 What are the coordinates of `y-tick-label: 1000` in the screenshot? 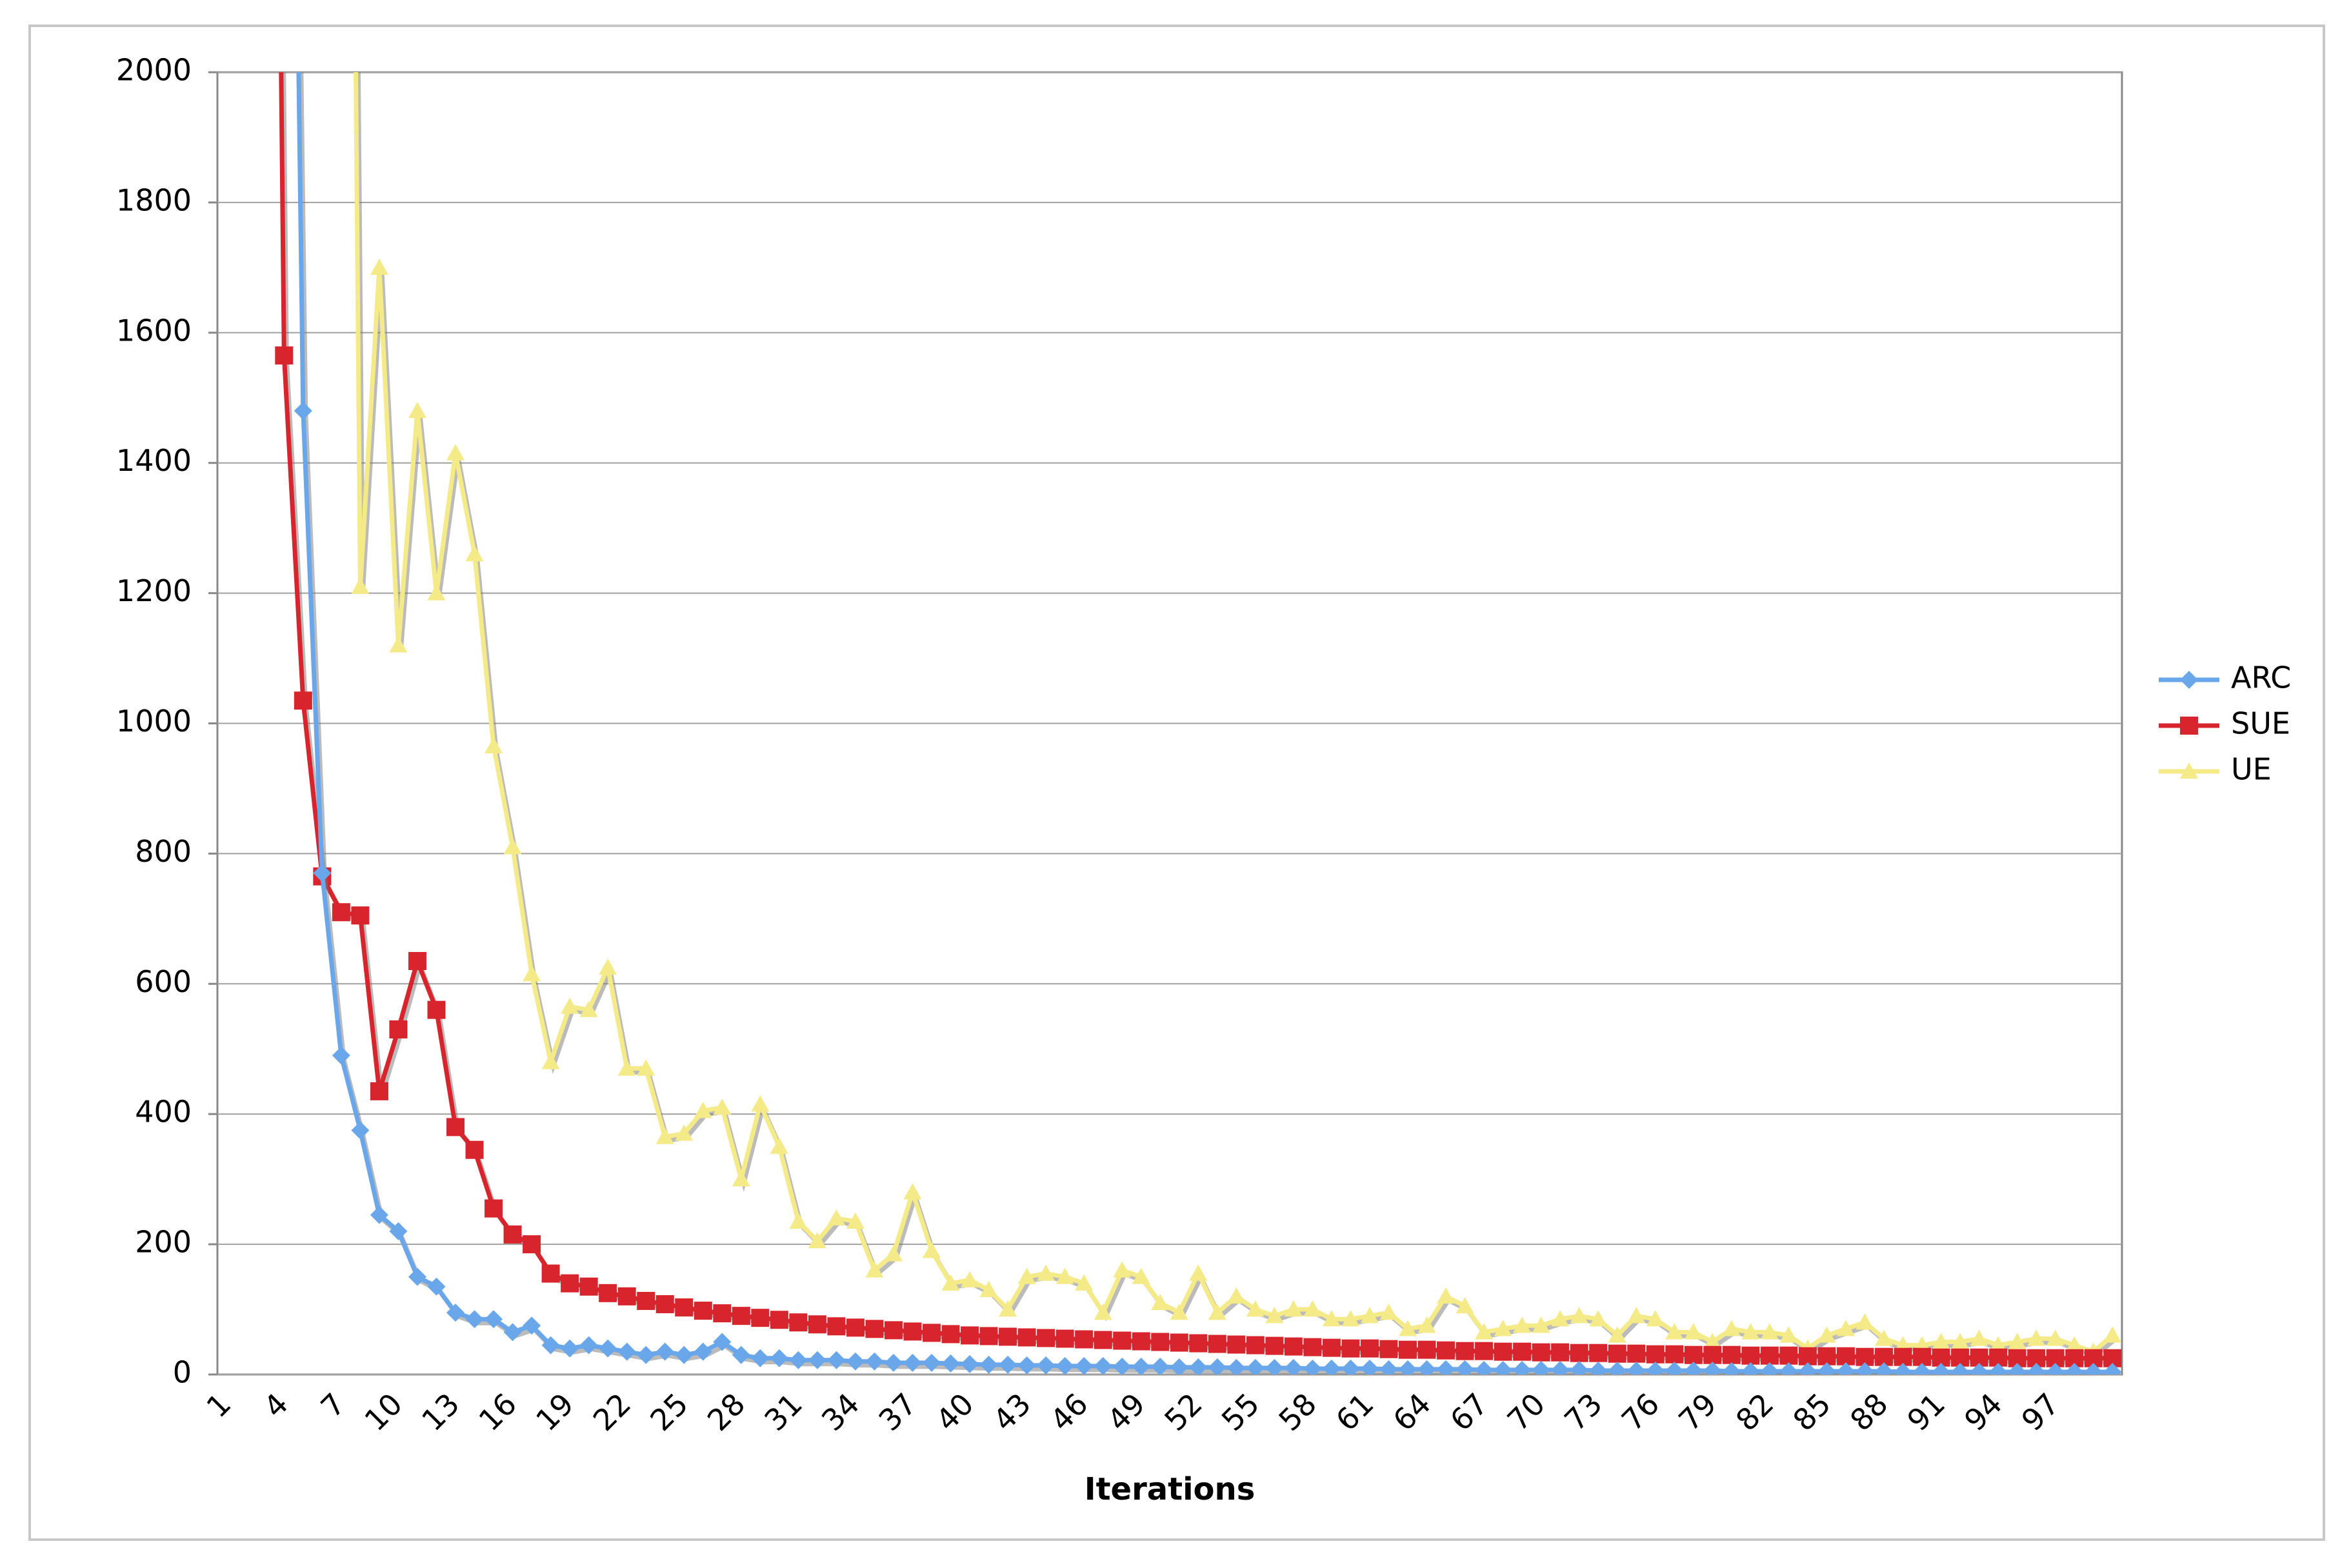 It's located at (154, 722).